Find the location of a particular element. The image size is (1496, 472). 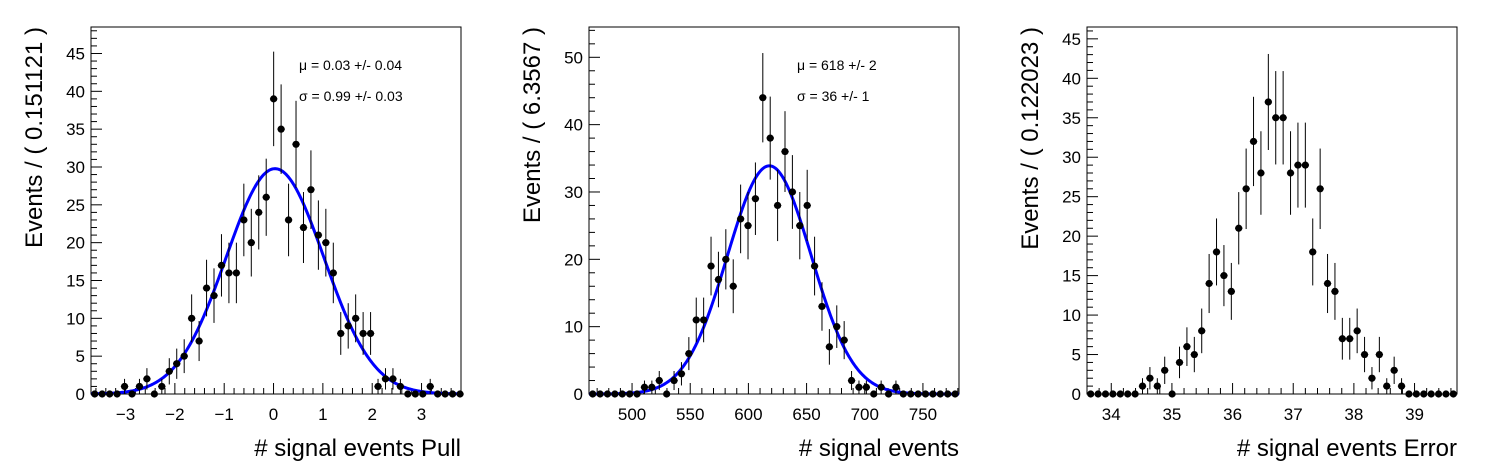

fit-curve is located at coordinates (774, 280).